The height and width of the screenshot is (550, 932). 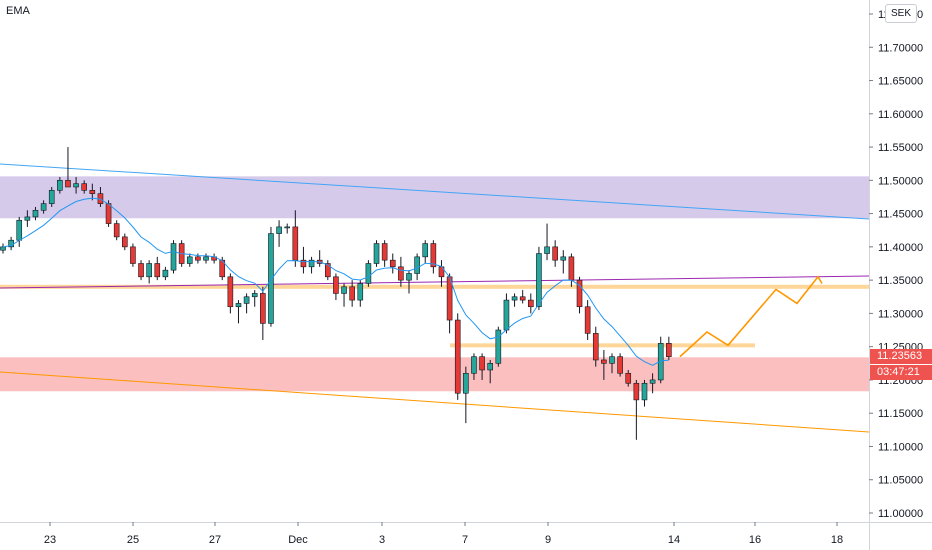 What do you see at coordinates (900, 447) in the screenshot?
I see `price-tick-label: 11.10000` at bounding box center [900, 447].